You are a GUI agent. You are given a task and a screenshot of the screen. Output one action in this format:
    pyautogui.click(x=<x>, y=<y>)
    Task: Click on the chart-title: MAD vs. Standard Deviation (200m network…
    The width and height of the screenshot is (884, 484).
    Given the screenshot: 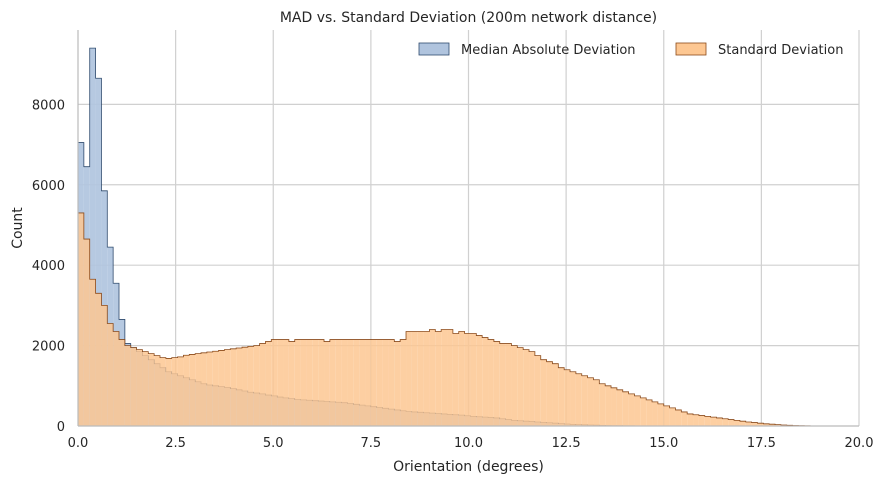 What is the action you would take?
    pyautogui.click(x=468, y=18)
    